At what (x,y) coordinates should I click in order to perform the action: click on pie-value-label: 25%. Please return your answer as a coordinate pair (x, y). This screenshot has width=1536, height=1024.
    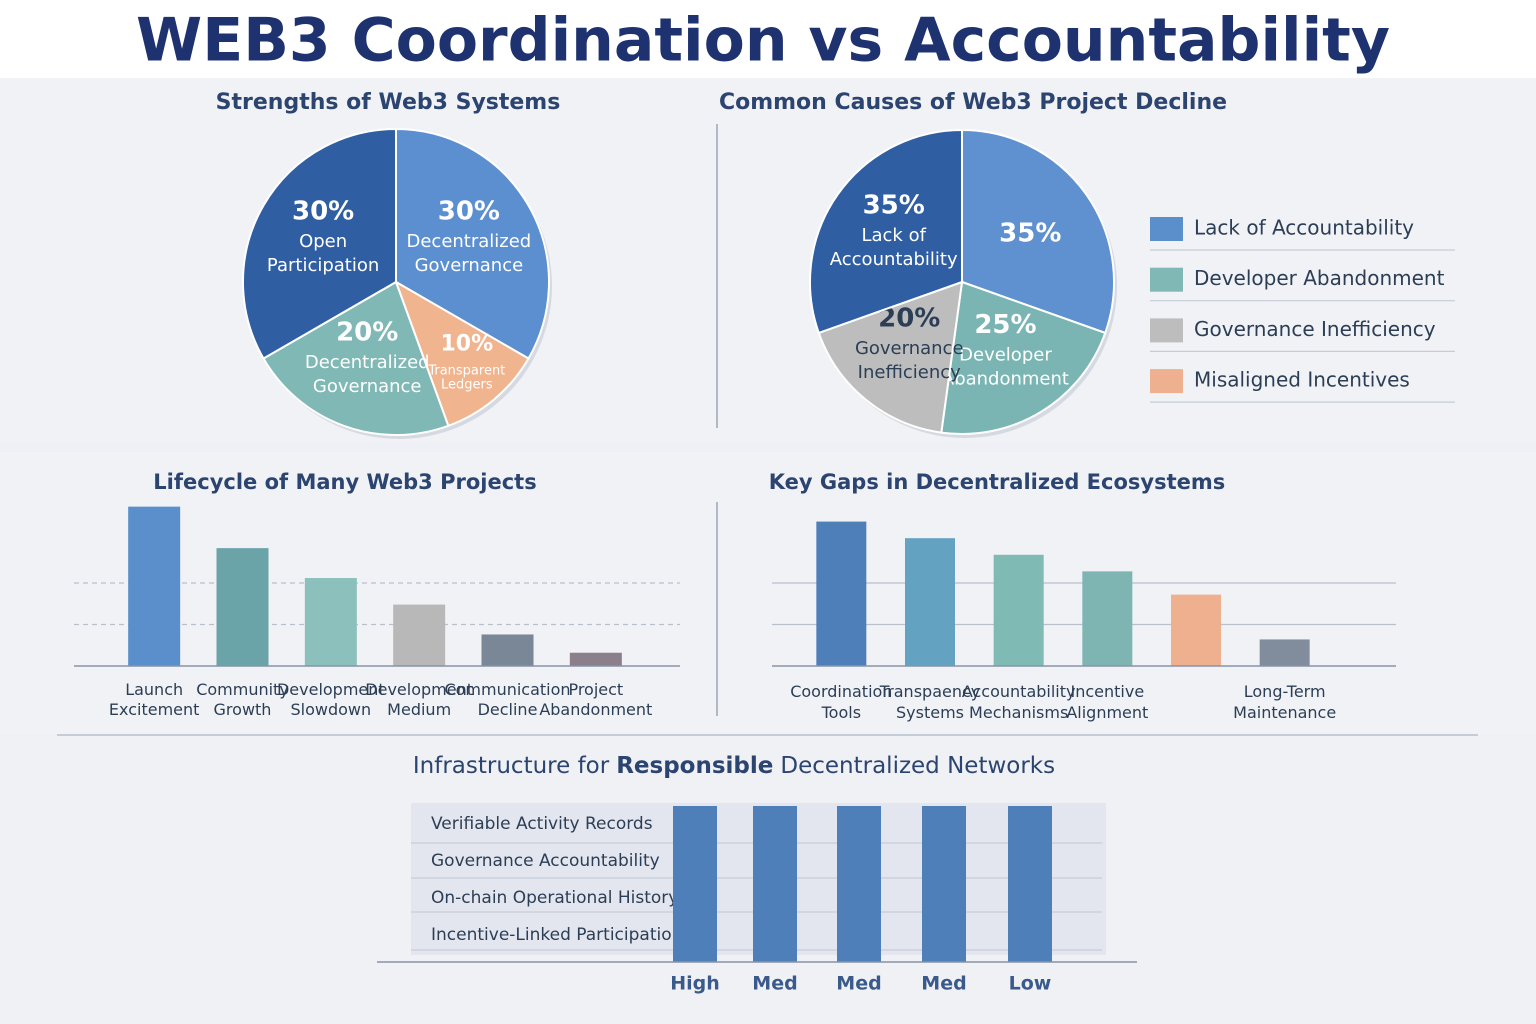
    Looking at the image, I should click on (1005, 325).